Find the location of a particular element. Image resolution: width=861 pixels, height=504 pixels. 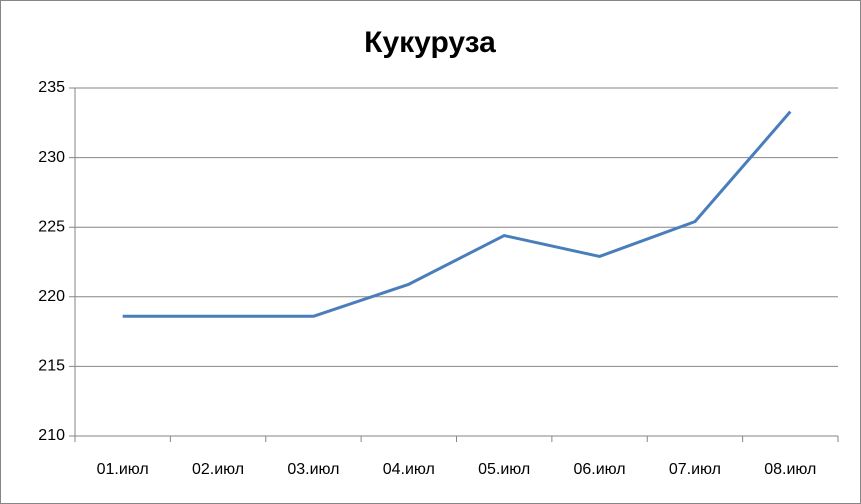

y-tick-label: 220 is located at coordinates (51, 296).